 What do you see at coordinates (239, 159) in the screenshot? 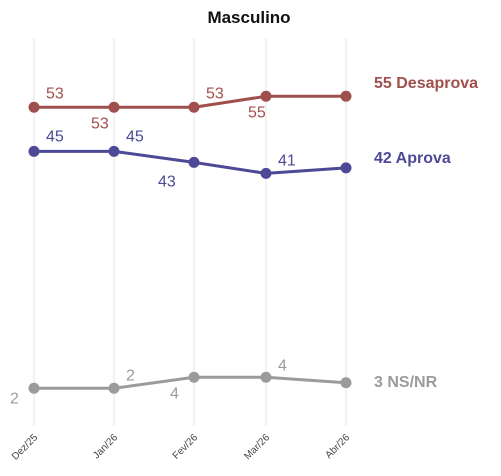
I see `series-aprova: 45 45 43 41 42 Aprova` at bounding box center [239, 159].